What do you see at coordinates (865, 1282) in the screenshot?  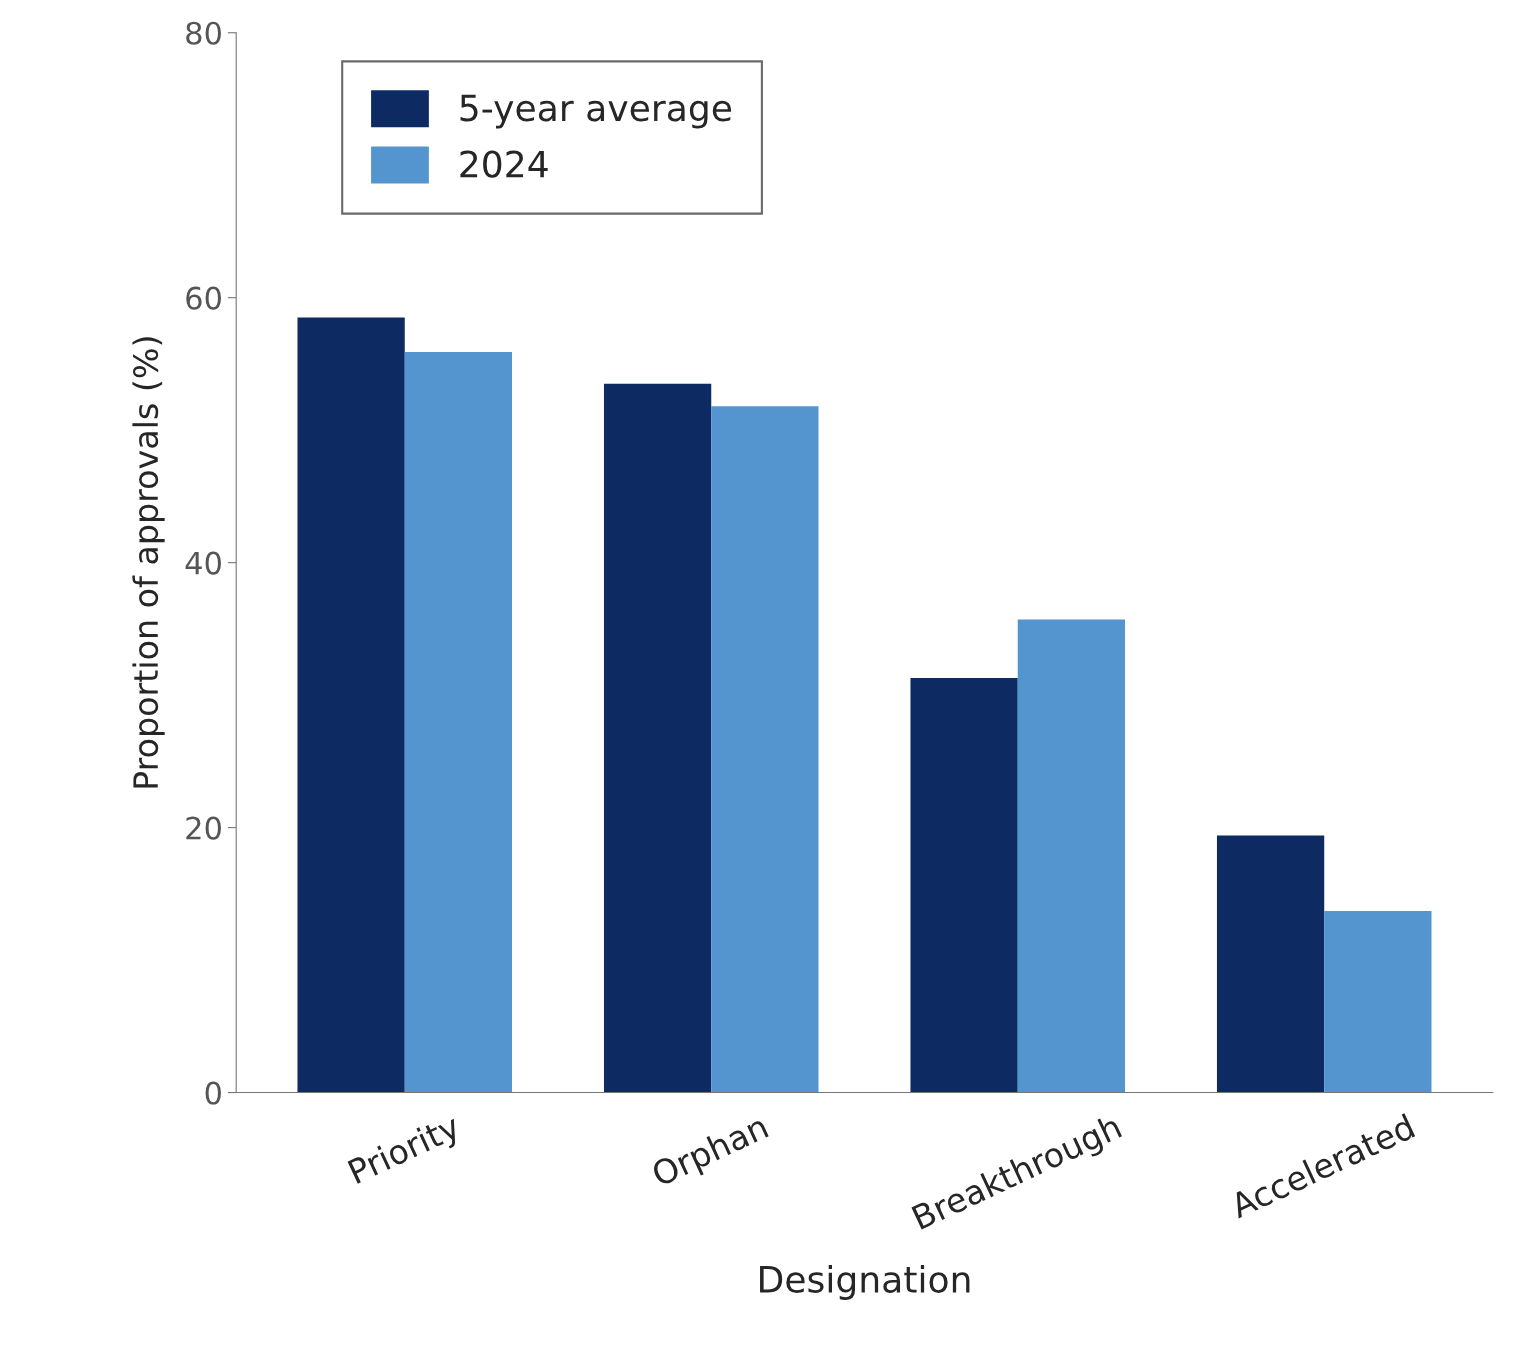 I see `x-axis-title: Designation` at bounding box center [865, 1282].